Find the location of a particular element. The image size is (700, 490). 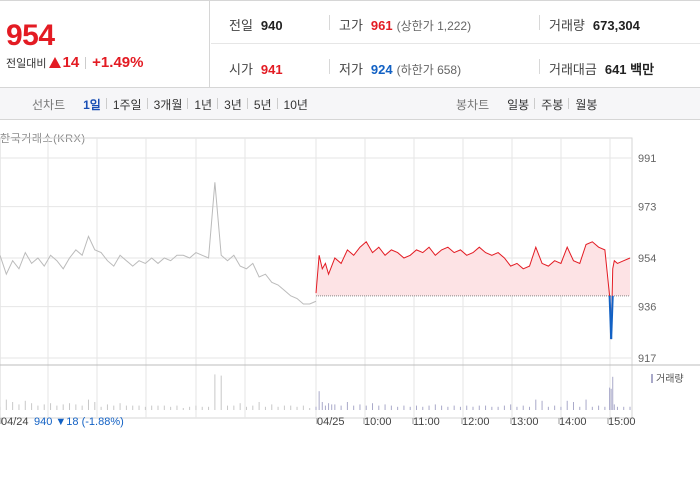

x-tick-label: 04/25 is located at coordinates (331, 422).